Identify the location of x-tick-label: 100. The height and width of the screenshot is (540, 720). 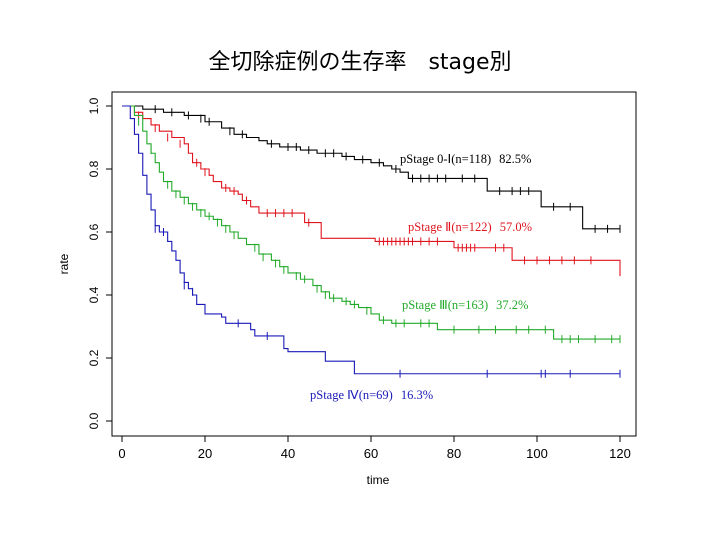
(537, 453).